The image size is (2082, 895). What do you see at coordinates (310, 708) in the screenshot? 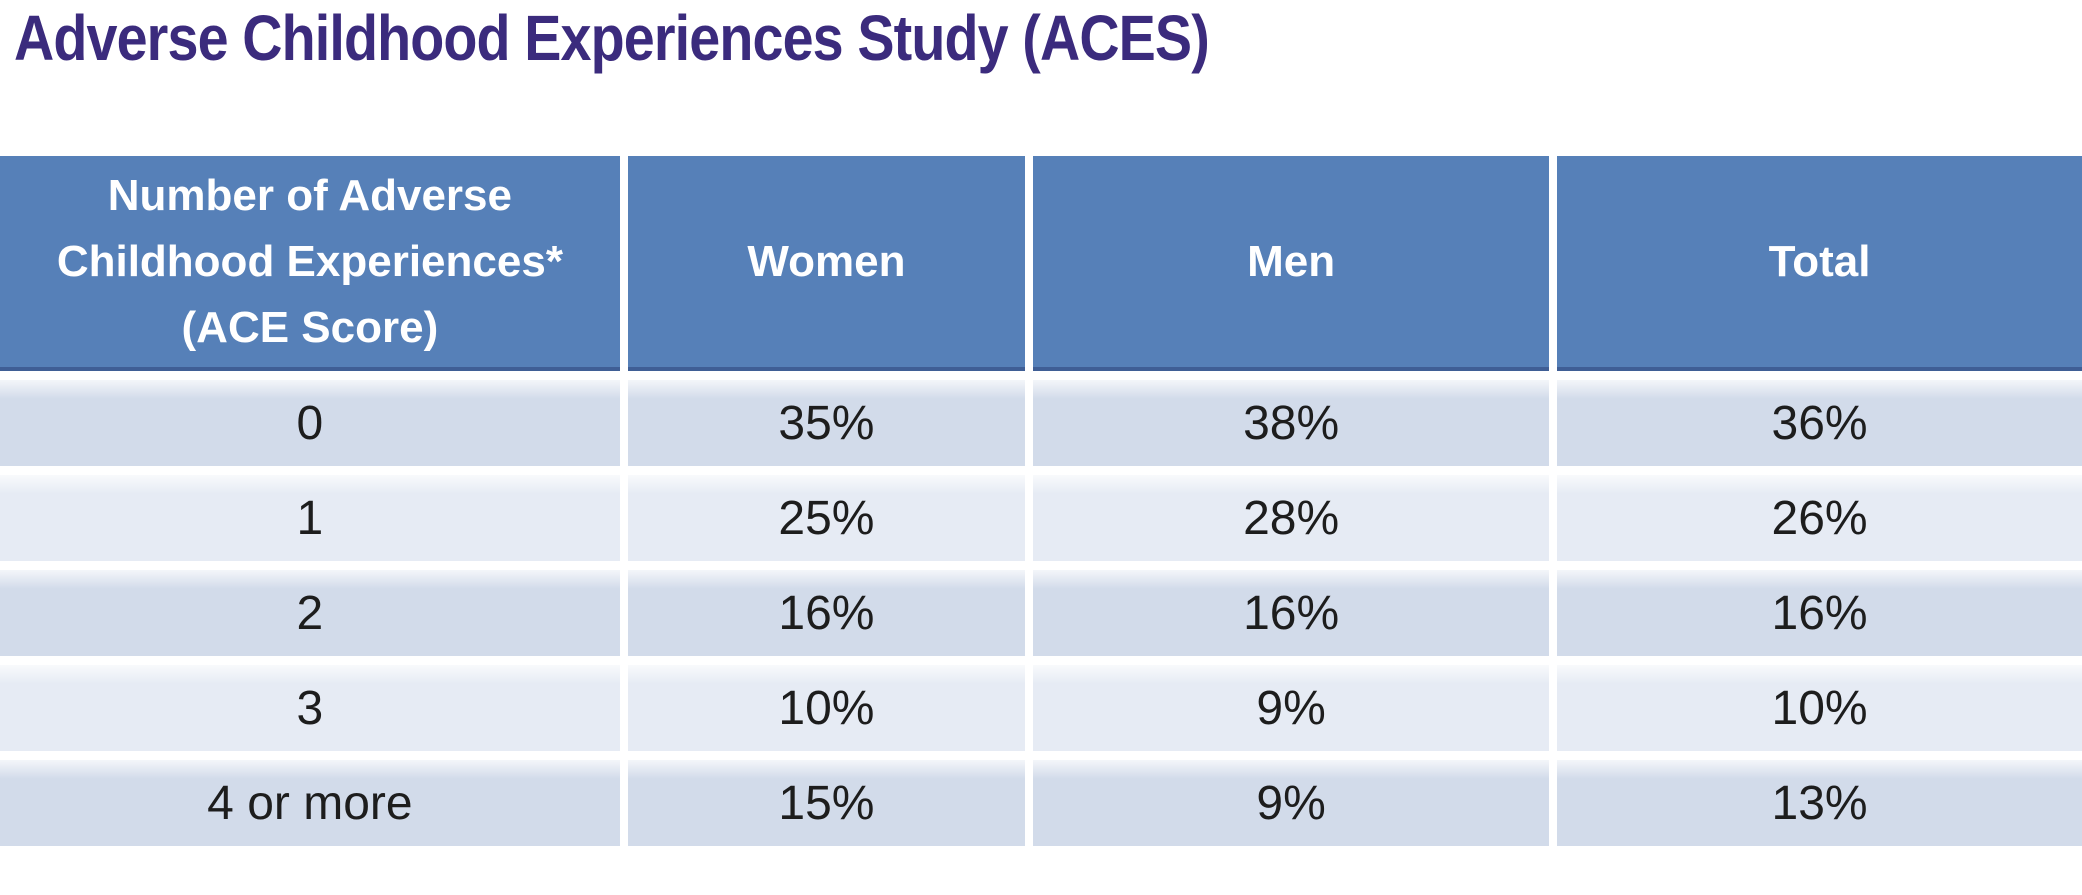
I see `cell-row3-score: 3` at bounding box center [310, 708].